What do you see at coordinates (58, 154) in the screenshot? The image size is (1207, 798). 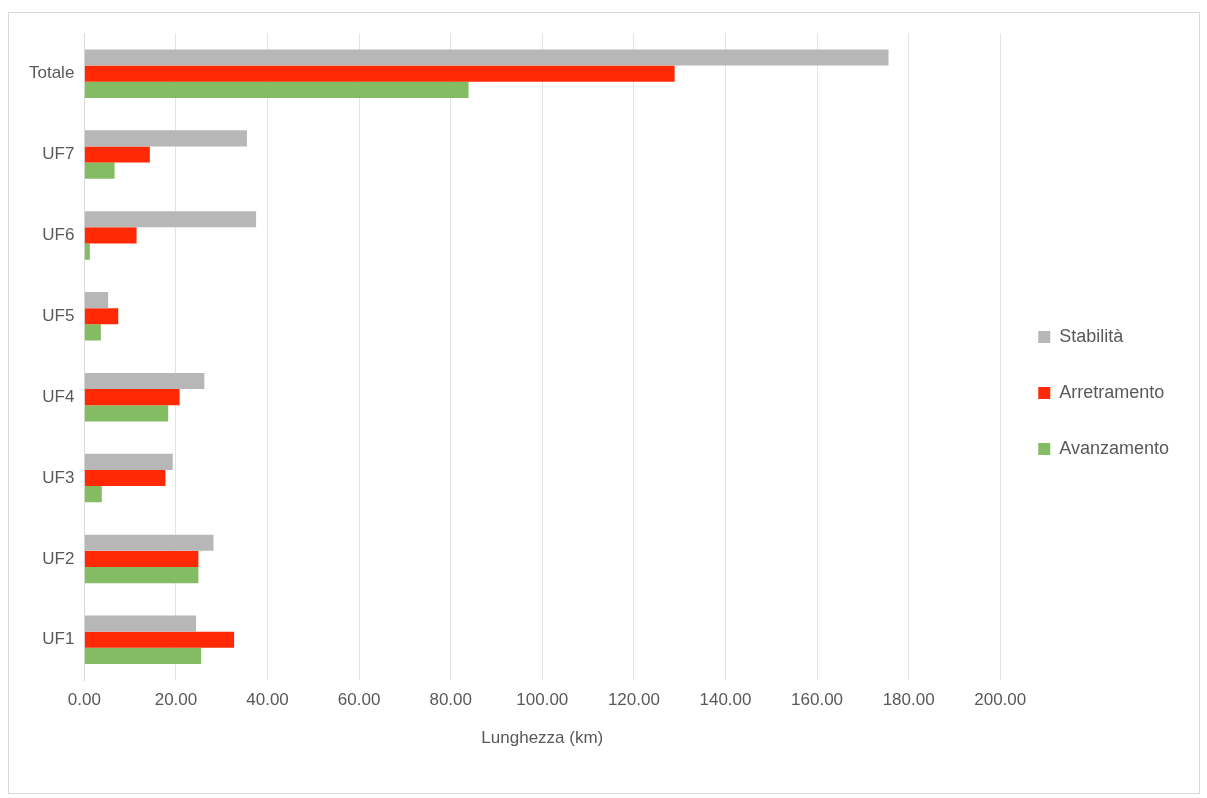 I see `y-tick-label: UF7` at bounding box center [58, 154].